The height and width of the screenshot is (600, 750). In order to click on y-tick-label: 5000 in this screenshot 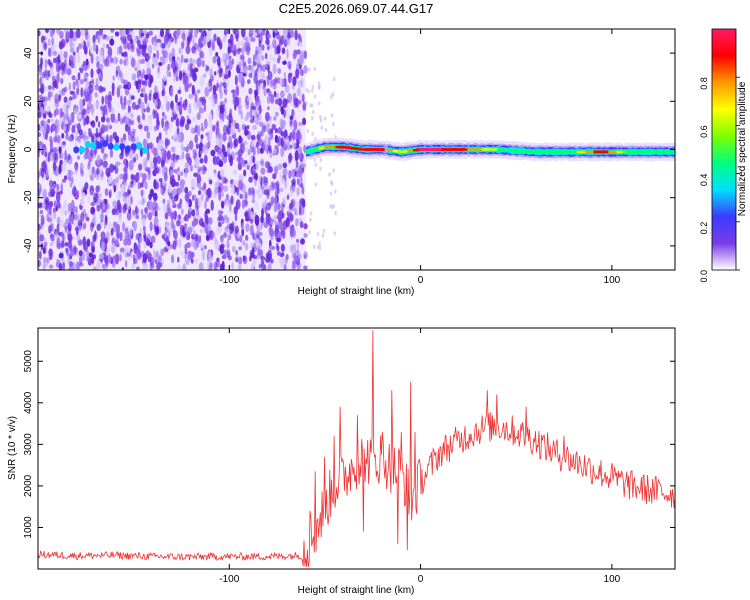, I will do `click(28, 361)`.